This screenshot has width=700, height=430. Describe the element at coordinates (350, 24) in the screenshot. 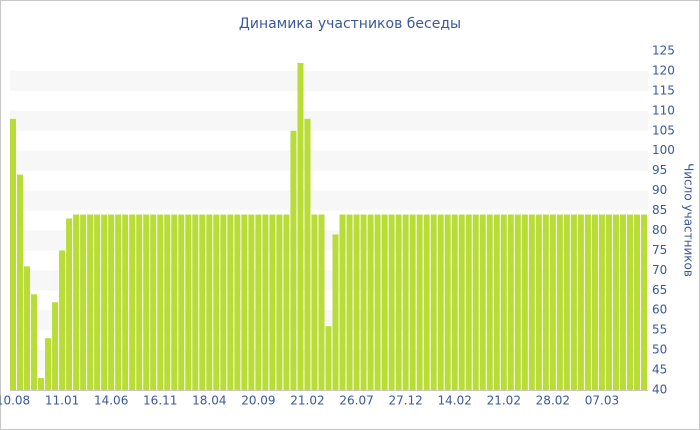

I see `chart-title: Динамика участников беседы` at that location.